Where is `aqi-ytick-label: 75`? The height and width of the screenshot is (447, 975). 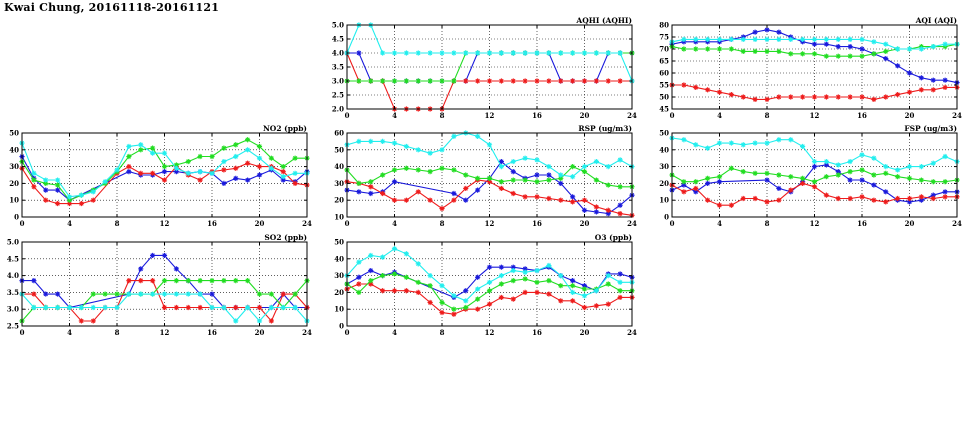
aqi-ytick-label: 75 is located at coordinates (664, 37).